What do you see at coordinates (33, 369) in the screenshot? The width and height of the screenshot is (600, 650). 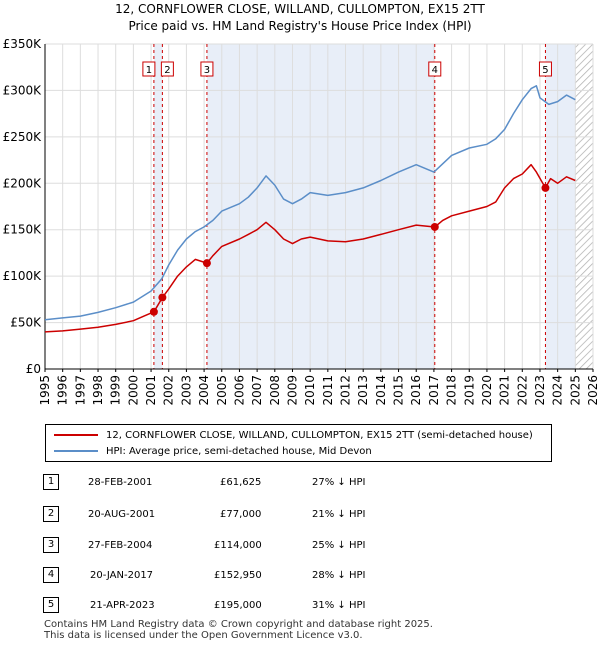 I see `y-tick-label: £0` at bounding box center [33, 369].